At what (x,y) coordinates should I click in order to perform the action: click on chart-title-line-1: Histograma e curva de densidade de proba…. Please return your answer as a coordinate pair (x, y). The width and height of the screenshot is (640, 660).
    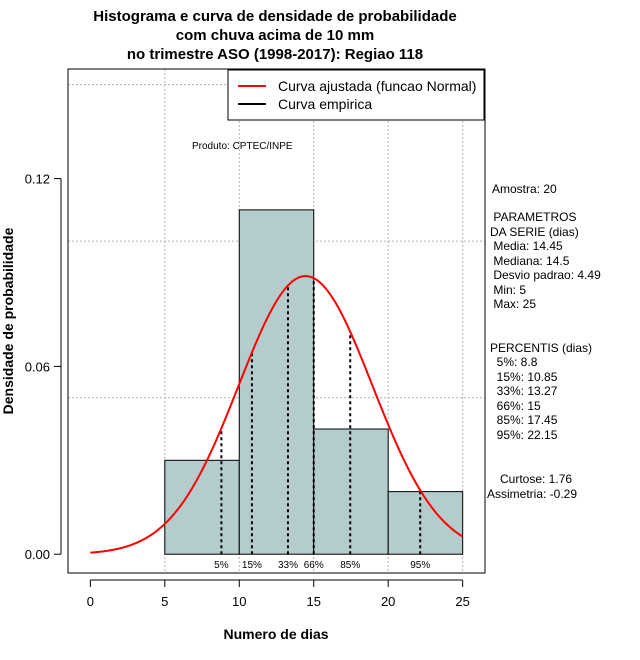
    Looking at the image, I should click on (274, 16).